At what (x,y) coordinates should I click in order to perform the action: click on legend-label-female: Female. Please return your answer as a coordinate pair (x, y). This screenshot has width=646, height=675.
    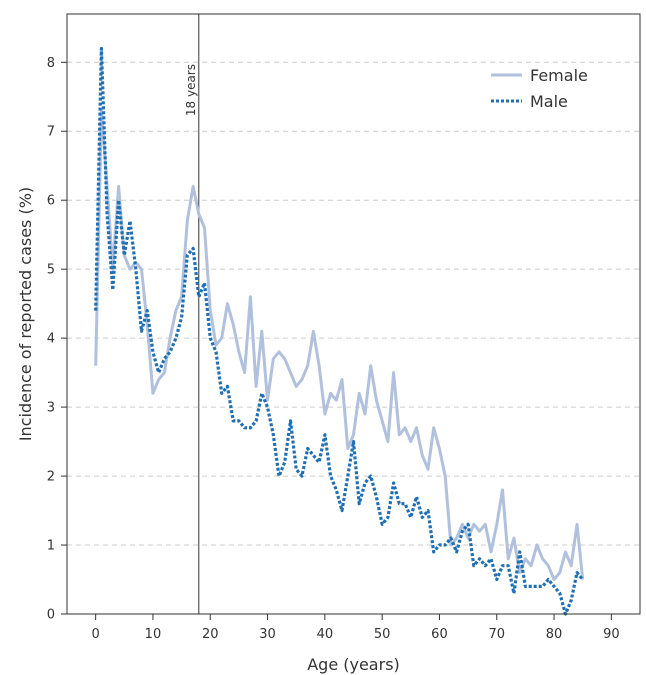
    Looking at the image, I should click on (559, 75).